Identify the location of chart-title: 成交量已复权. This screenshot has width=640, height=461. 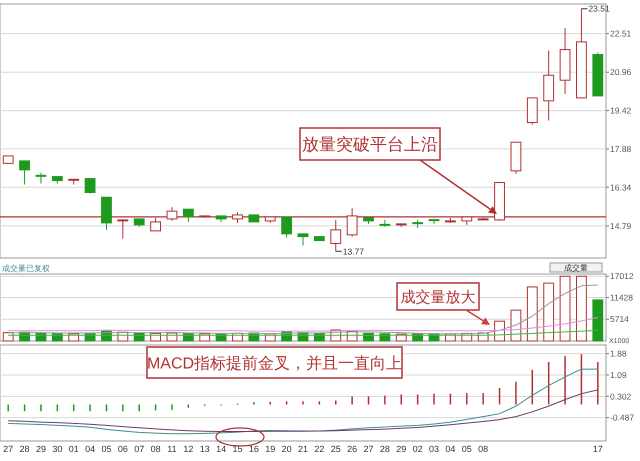
(26, 268).